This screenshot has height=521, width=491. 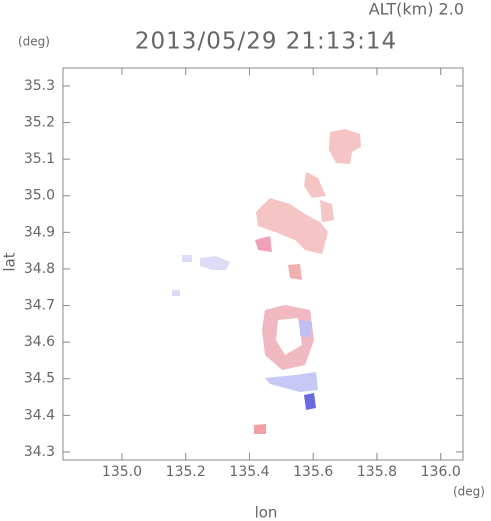 I want to click on y-tick-label: 35.2, so click(x=39, y=123).